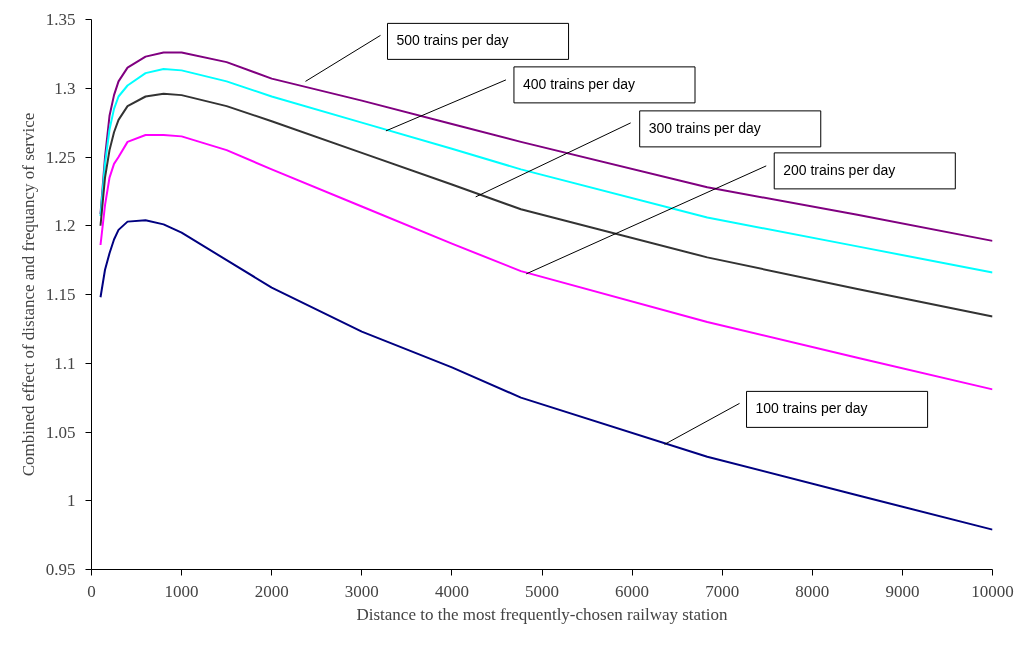 The width and height of the screenshot is (1019, 655). I want to click on annotation: 500 trains per day, so click(452, 40).